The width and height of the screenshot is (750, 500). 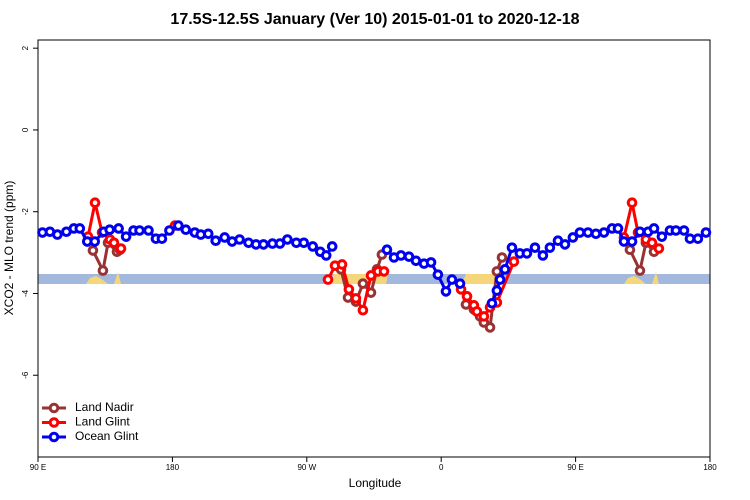 I want to click on x-tick-label: 0, so click(x=441, y=467).